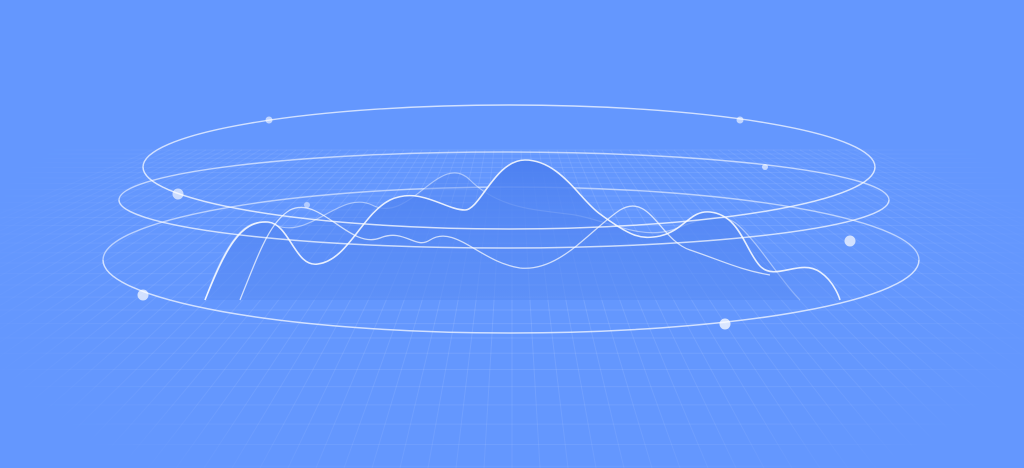  I want to click on ring-top-front, so click(509, 198).